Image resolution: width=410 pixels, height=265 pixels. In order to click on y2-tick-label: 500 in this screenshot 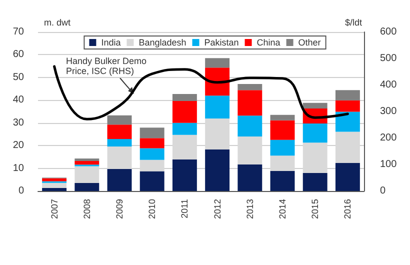, I will do `click(389, 58)`.